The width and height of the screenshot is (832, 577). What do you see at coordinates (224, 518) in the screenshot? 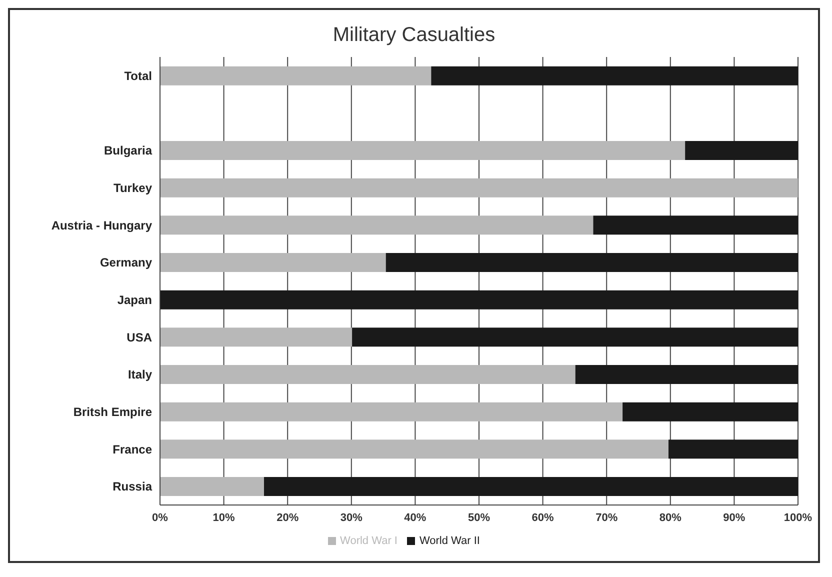
I see `x-tick-label: 10%` at bounding box center [224, 518].